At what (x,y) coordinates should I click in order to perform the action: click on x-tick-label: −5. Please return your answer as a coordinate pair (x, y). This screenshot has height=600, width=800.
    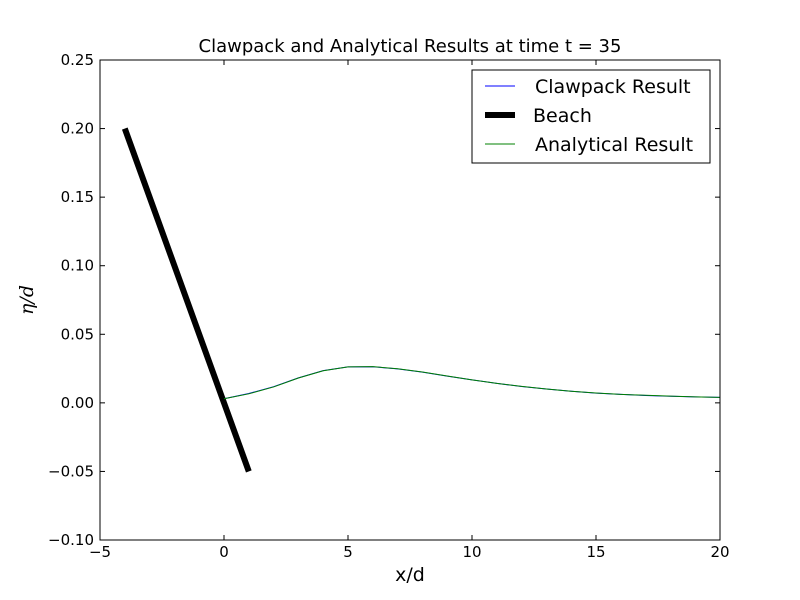
    Looking at the image, I should click on (100, 552).